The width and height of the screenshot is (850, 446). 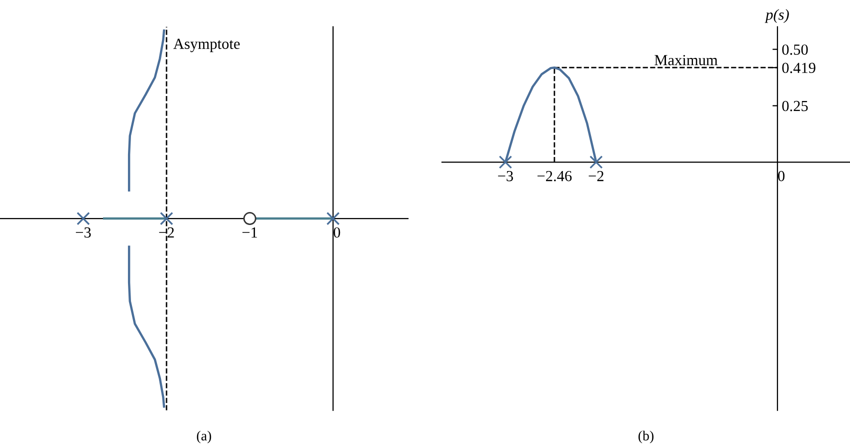 I want to click on y-tick-label: 0.419, so click(x=799, y=68).